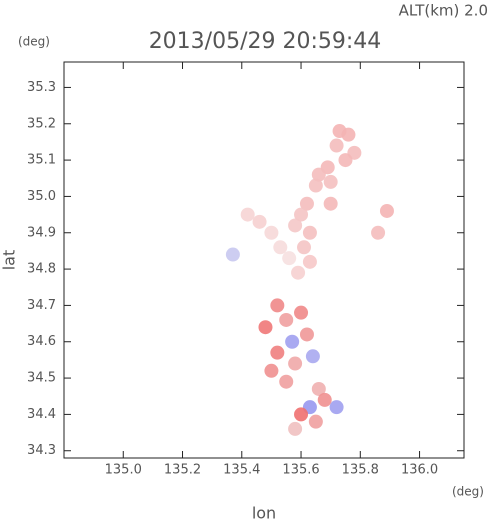 This screenshot has width=491, height=521. Describe the element at coordinates (182, 470) in the screenshot. I see `x-tick-label: 135.2` at that location.